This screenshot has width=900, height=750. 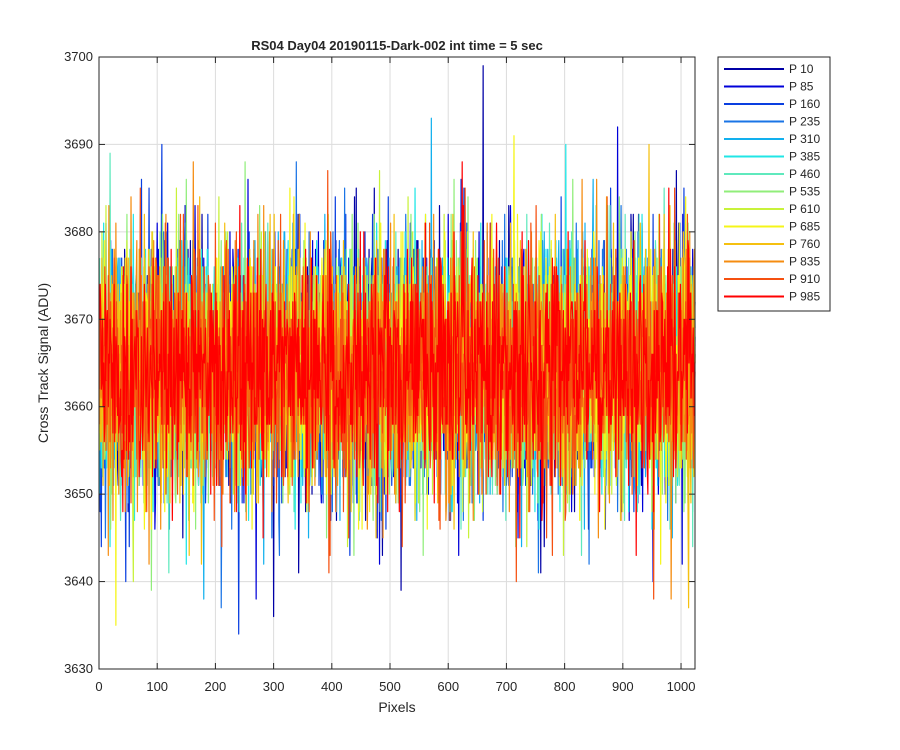 What do you see at coordinates (157, 686) in the screenshot?
I see `x-tick-label: 100` at bounding box center [157, 686].